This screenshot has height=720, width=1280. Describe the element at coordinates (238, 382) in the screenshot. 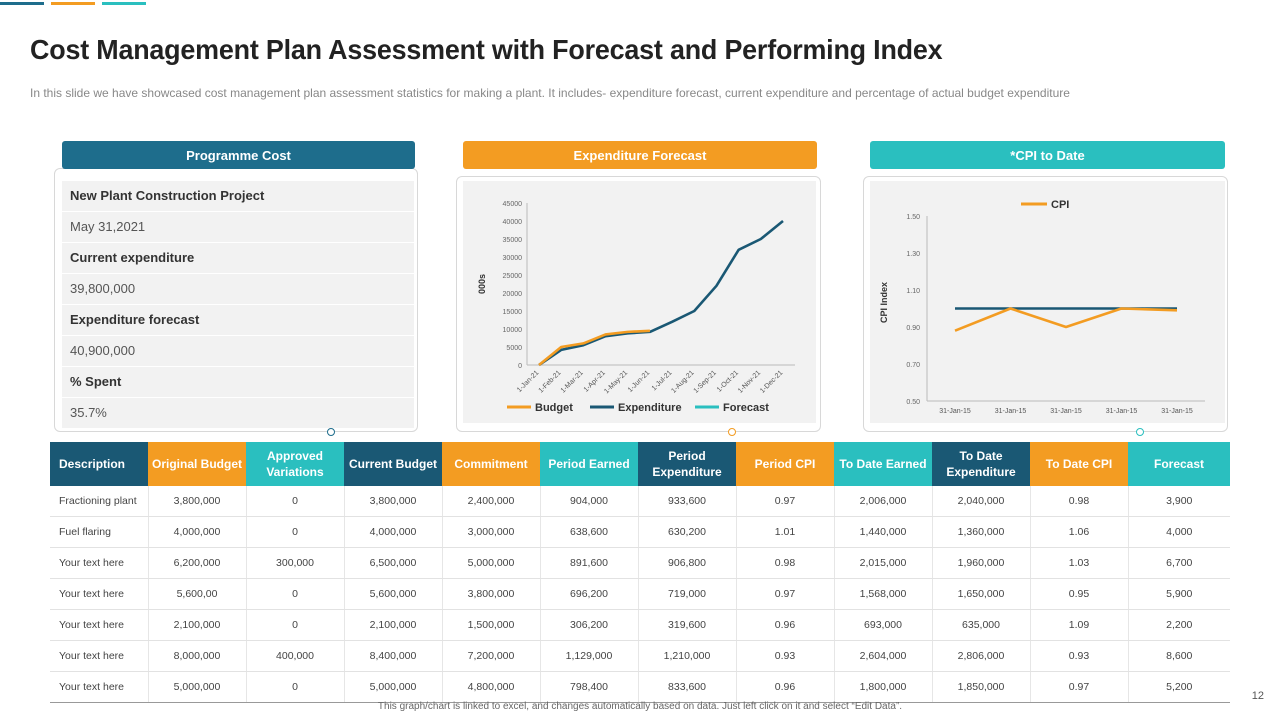

I see `cost-label: % Spent` at that location.